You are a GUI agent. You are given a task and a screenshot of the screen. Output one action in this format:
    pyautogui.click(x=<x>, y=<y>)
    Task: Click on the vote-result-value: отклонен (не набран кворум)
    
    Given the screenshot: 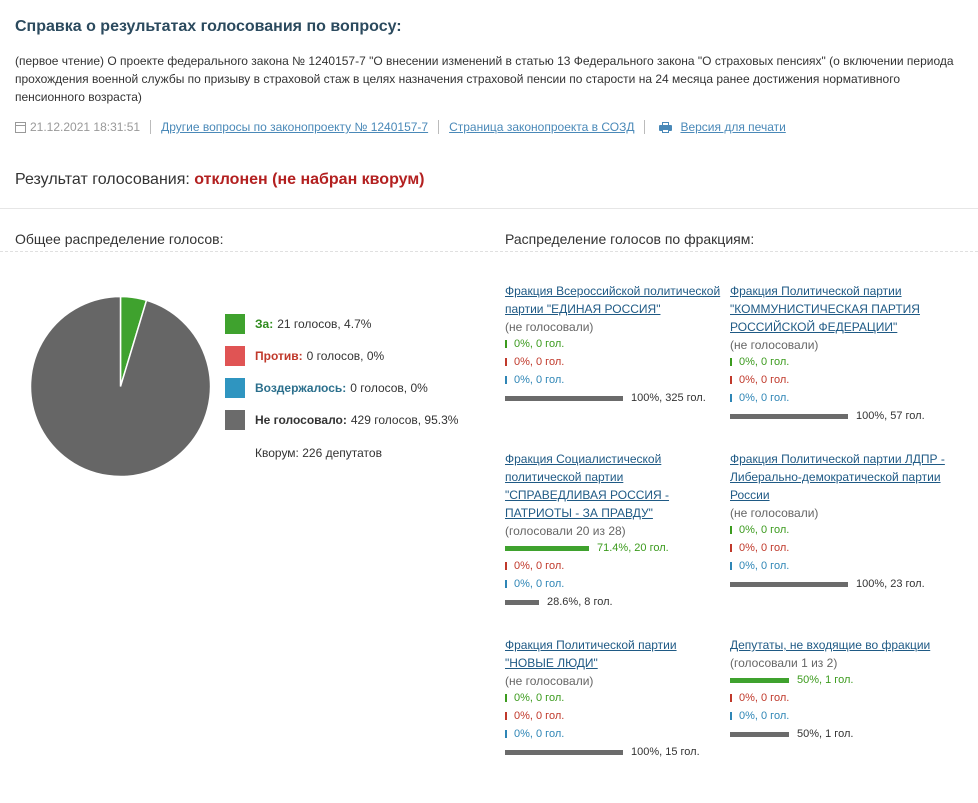 What is the action you would take?
    pyautogui.click(x=309, y=179)
    